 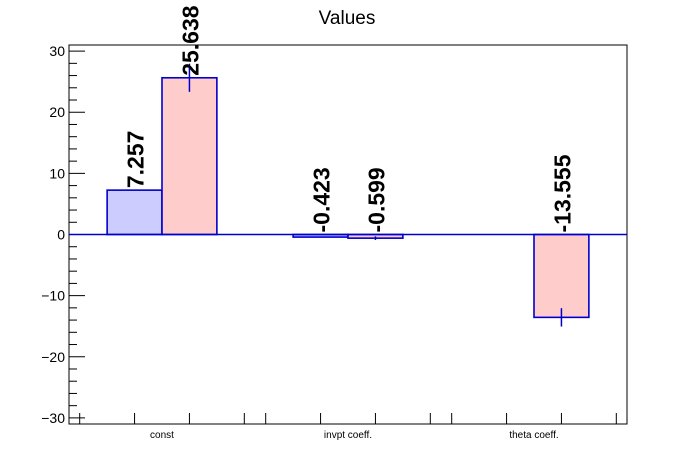 I want to click on x-category-label: theta coeff., so click(x=533, y=435).